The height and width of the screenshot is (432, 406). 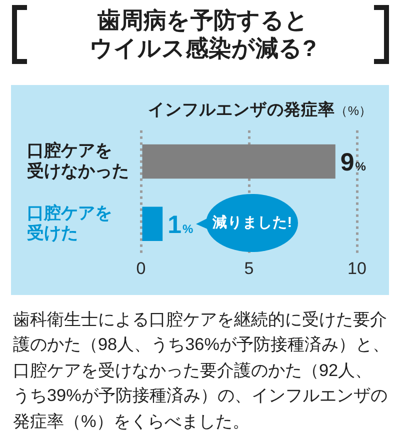 What do you see at coordinates (141, 268) in the screenshot?
I see `x-tick-label: 0` at bounding box center [141, 268].